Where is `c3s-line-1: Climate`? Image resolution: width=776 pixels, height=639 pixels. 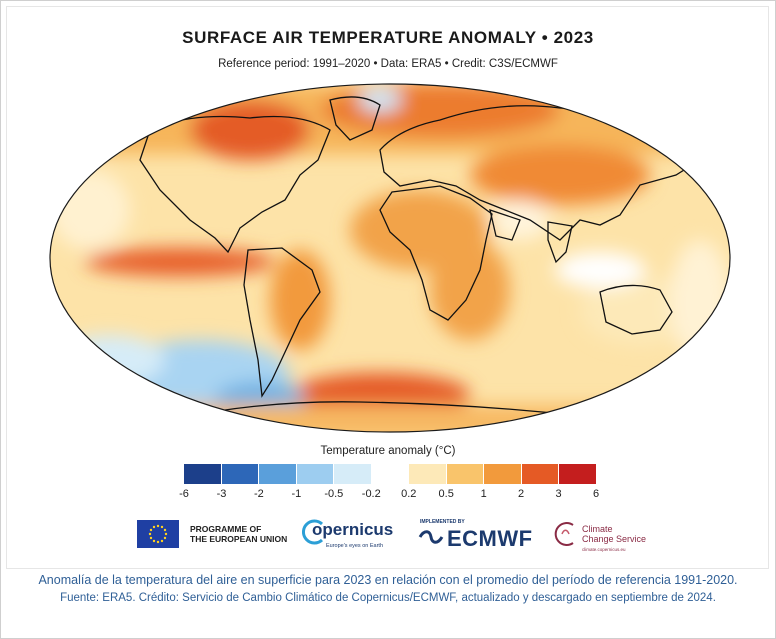
c3s-line-1: Climate is located at coordinates (597, 529).